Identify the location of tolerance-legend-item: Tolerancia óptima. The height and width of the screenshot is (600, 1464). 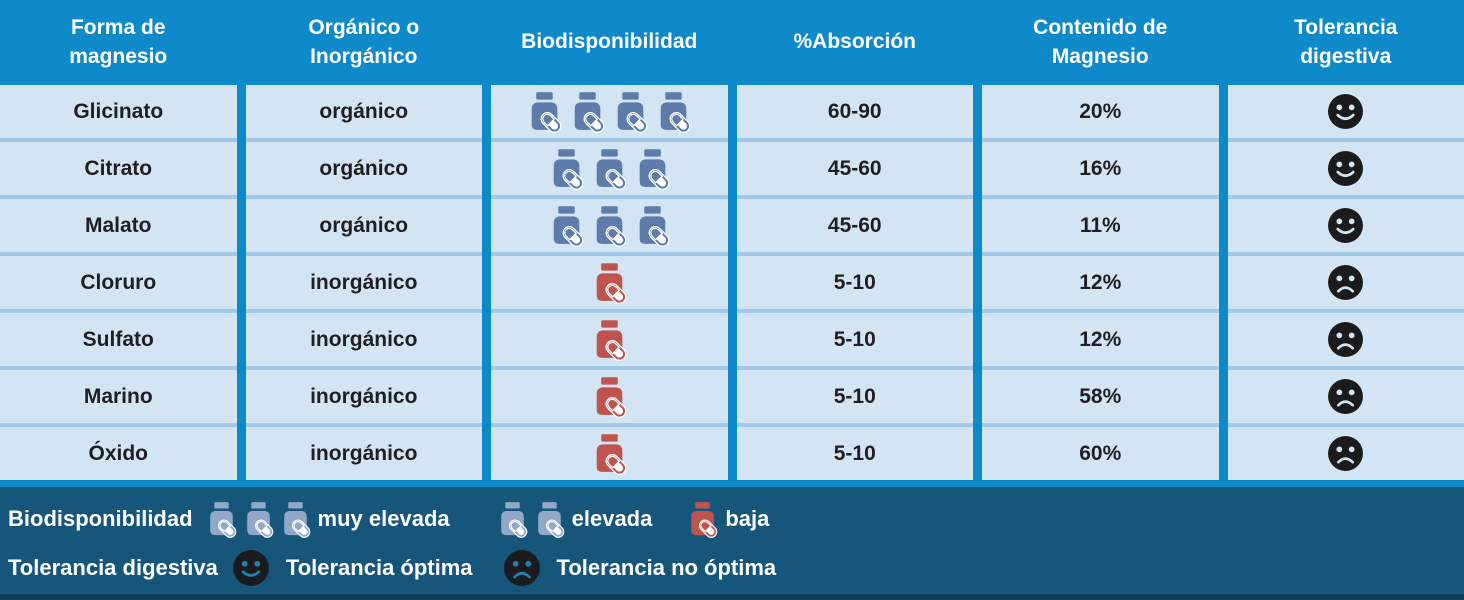
(352, 568).